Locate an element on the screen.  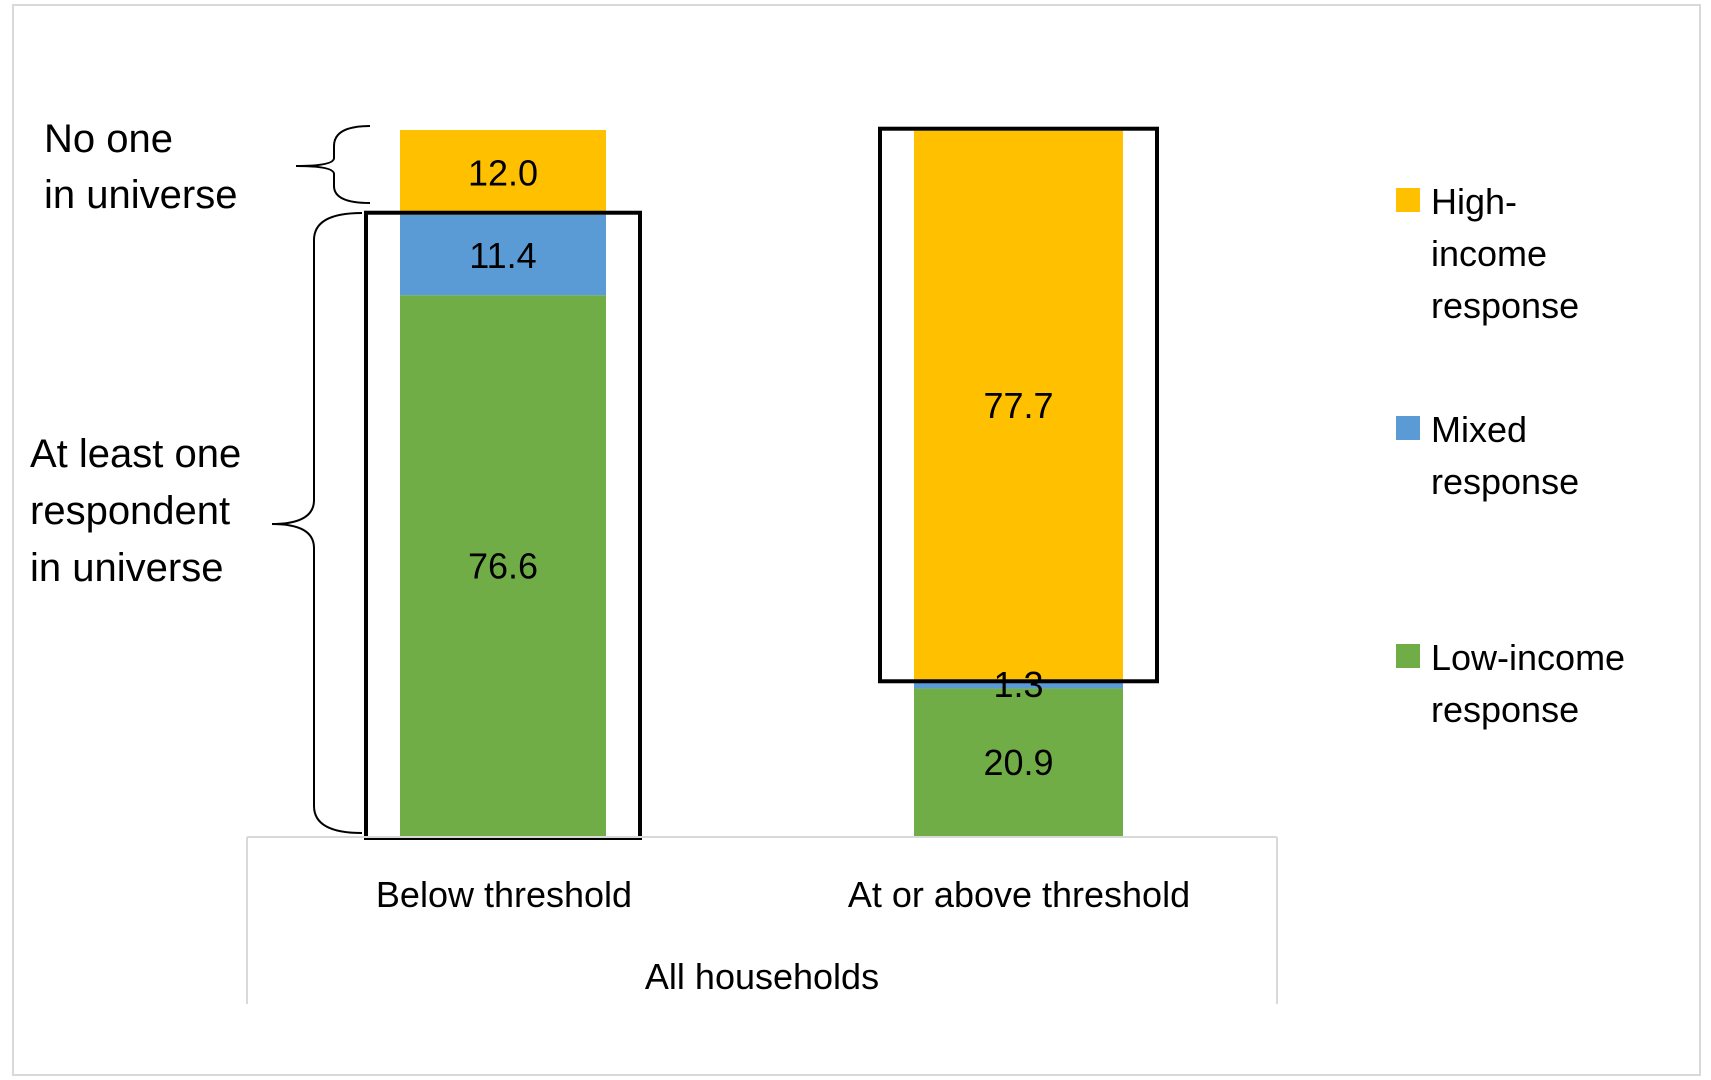
legend-label-low-income-response-line-1: Low-income is located at coordinates (1528, 657).